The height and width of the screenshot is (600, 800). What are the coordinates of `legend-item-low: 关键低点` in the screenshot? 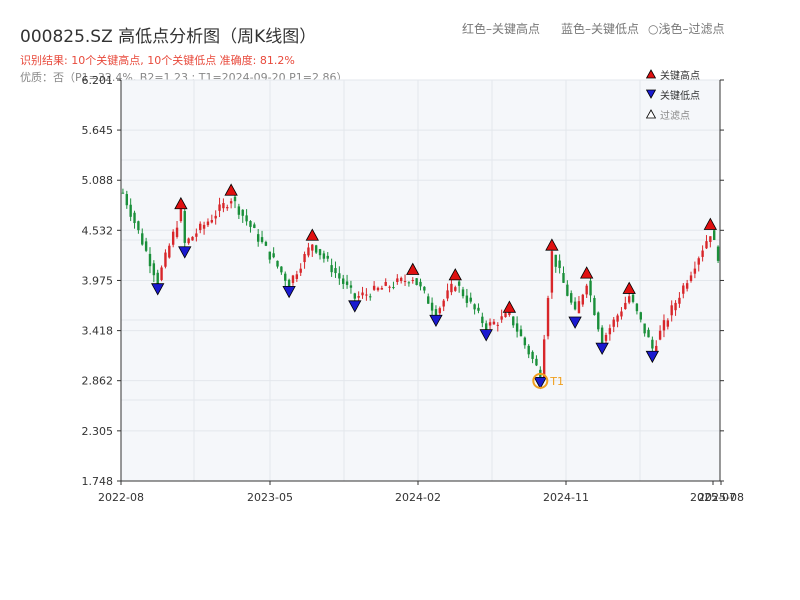 It's located at (673, 94).